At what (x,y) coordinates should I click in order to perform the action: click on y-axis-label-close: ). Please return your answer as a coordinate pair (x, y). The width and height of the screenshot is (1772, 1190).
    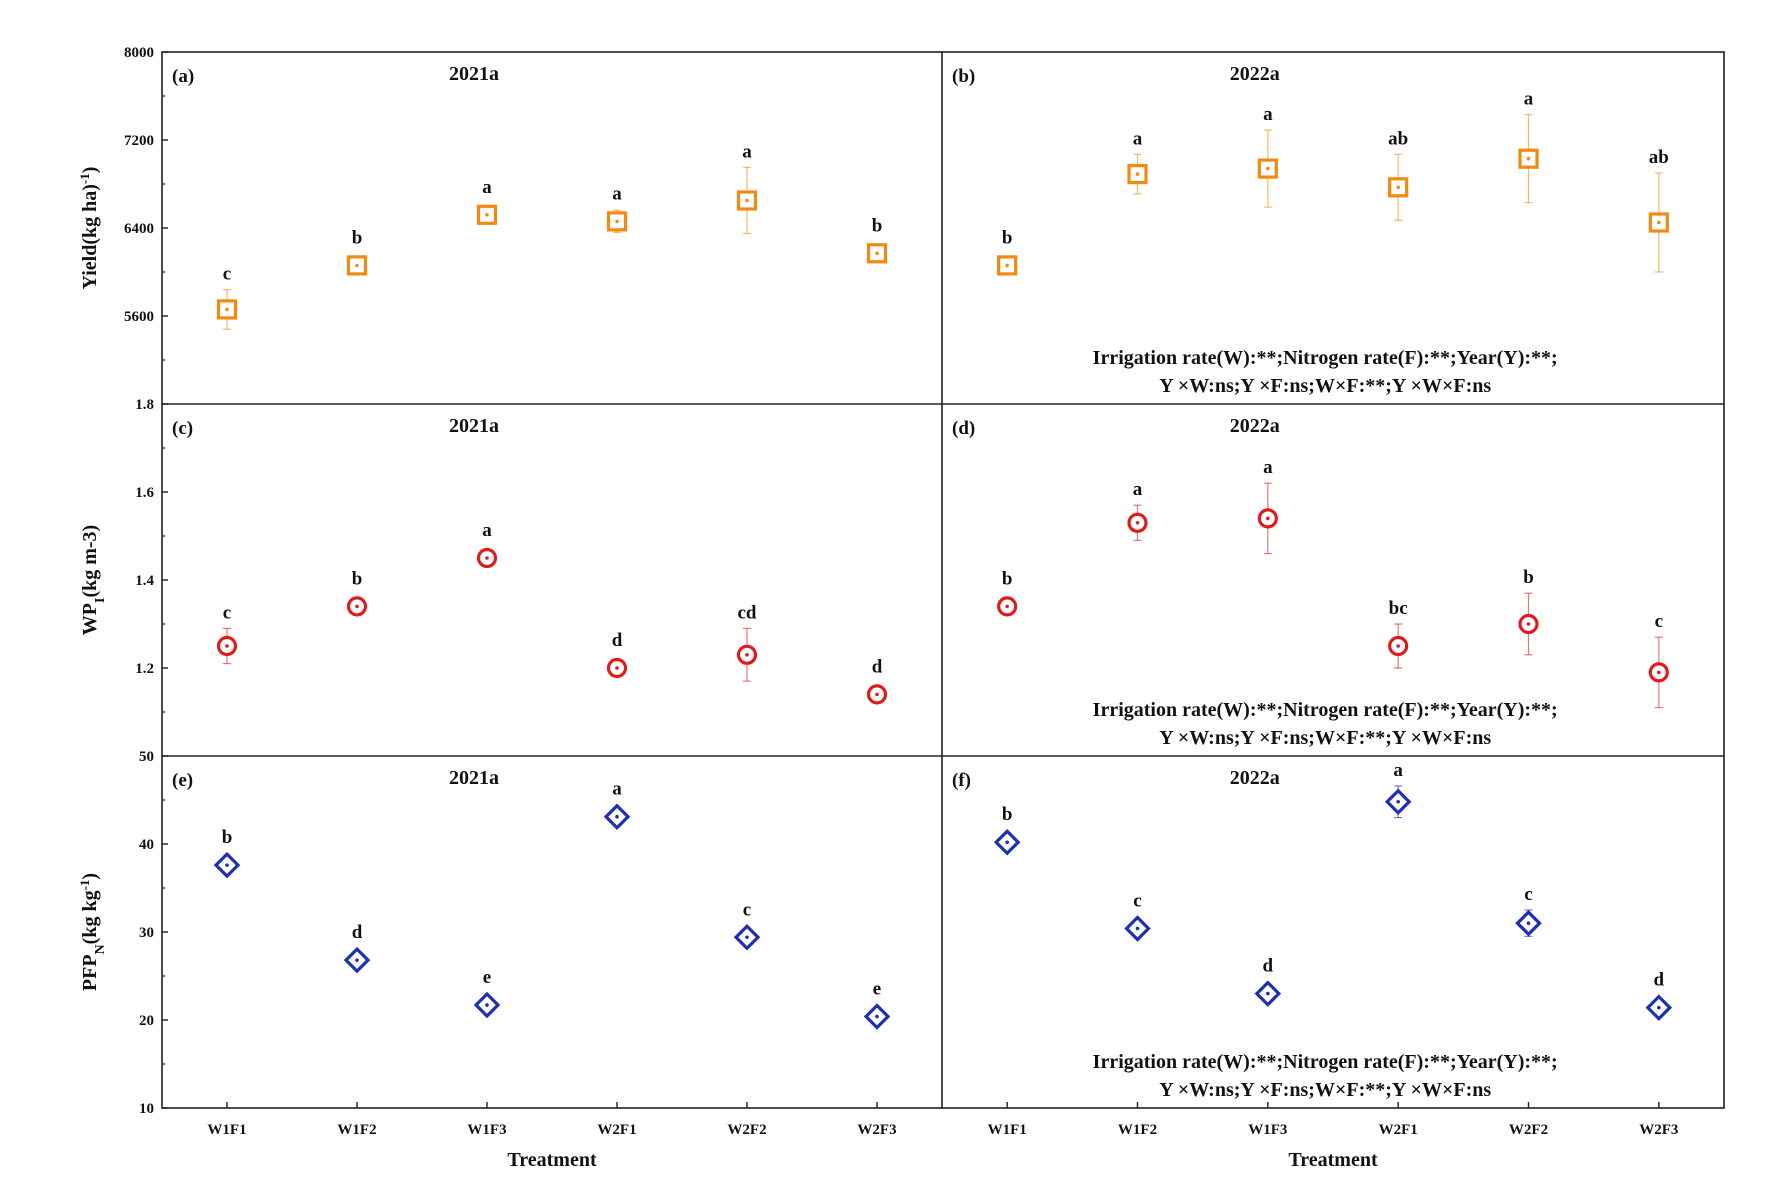
    Looking at the image, I should click on (90, 170).